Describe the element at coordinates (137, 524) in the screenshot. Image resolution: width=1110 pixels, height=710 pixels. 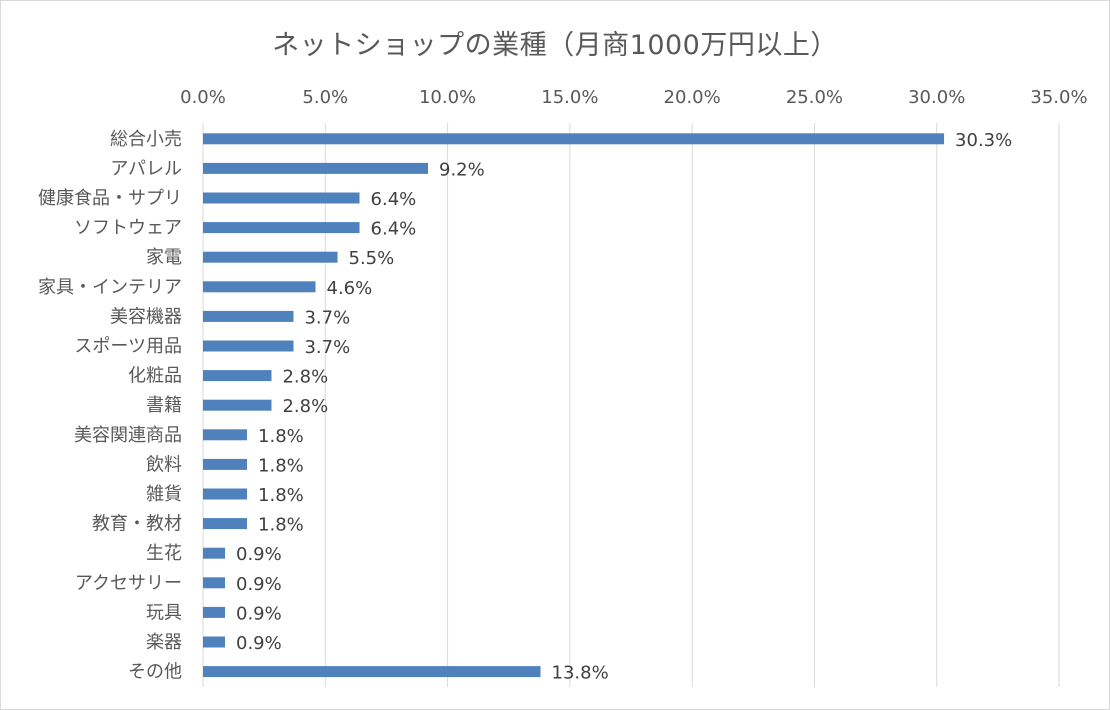
I see `category-label: 教育・教材` at that location.